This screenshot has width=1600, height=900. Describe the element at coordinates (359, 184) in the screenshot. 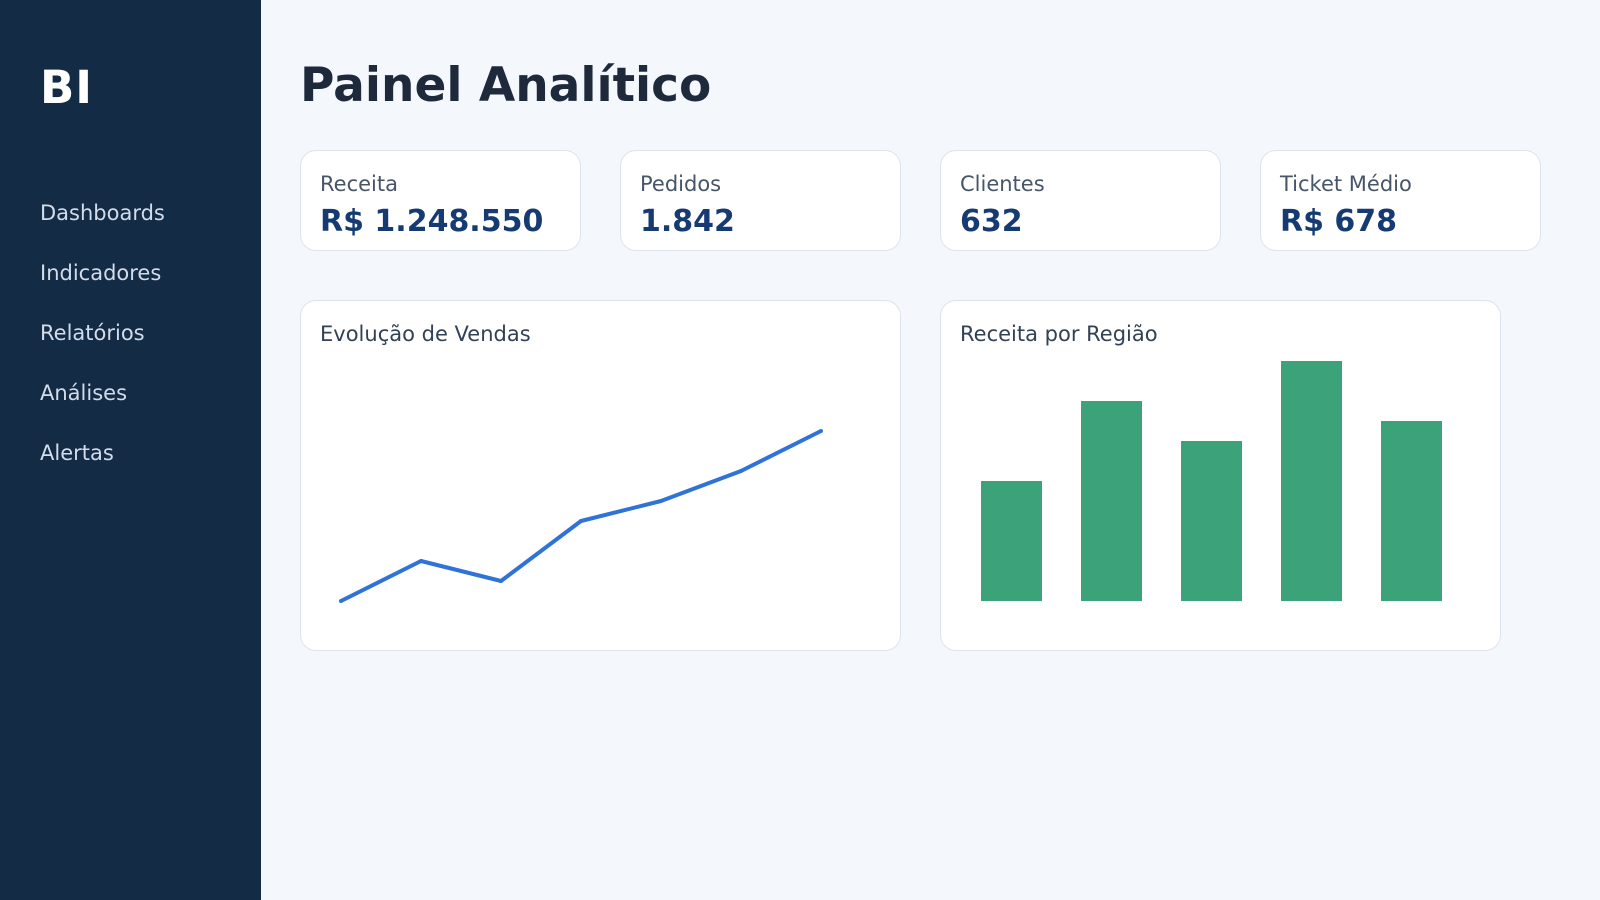

I see `kpi-label: Receita` at that location.